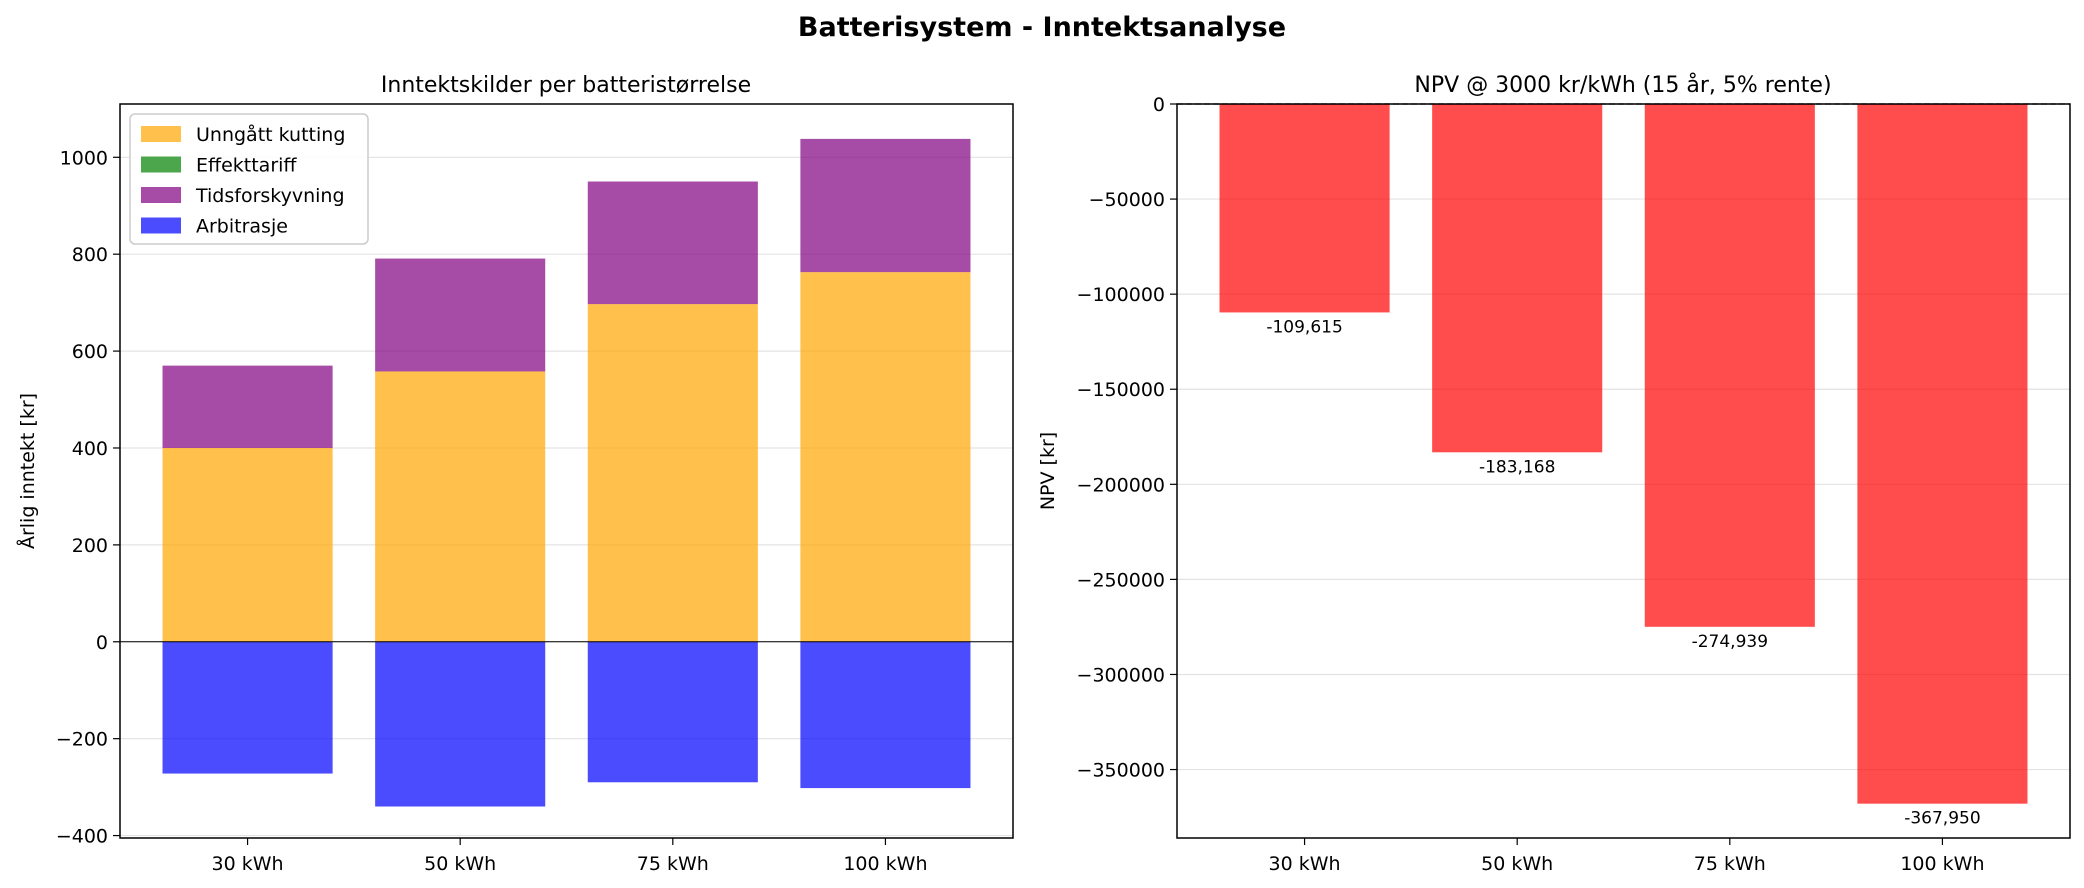  I want to click on left-y-tick-label: 200, so click(90, 546).